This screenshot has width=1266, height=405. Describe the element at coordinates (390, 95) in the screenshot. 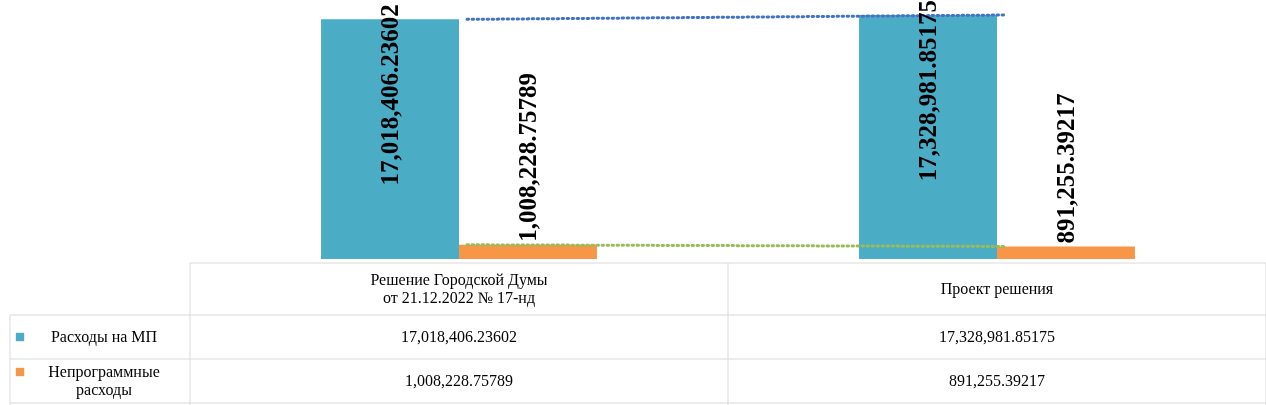

I see `text: 17,018,406.23602` at that location.